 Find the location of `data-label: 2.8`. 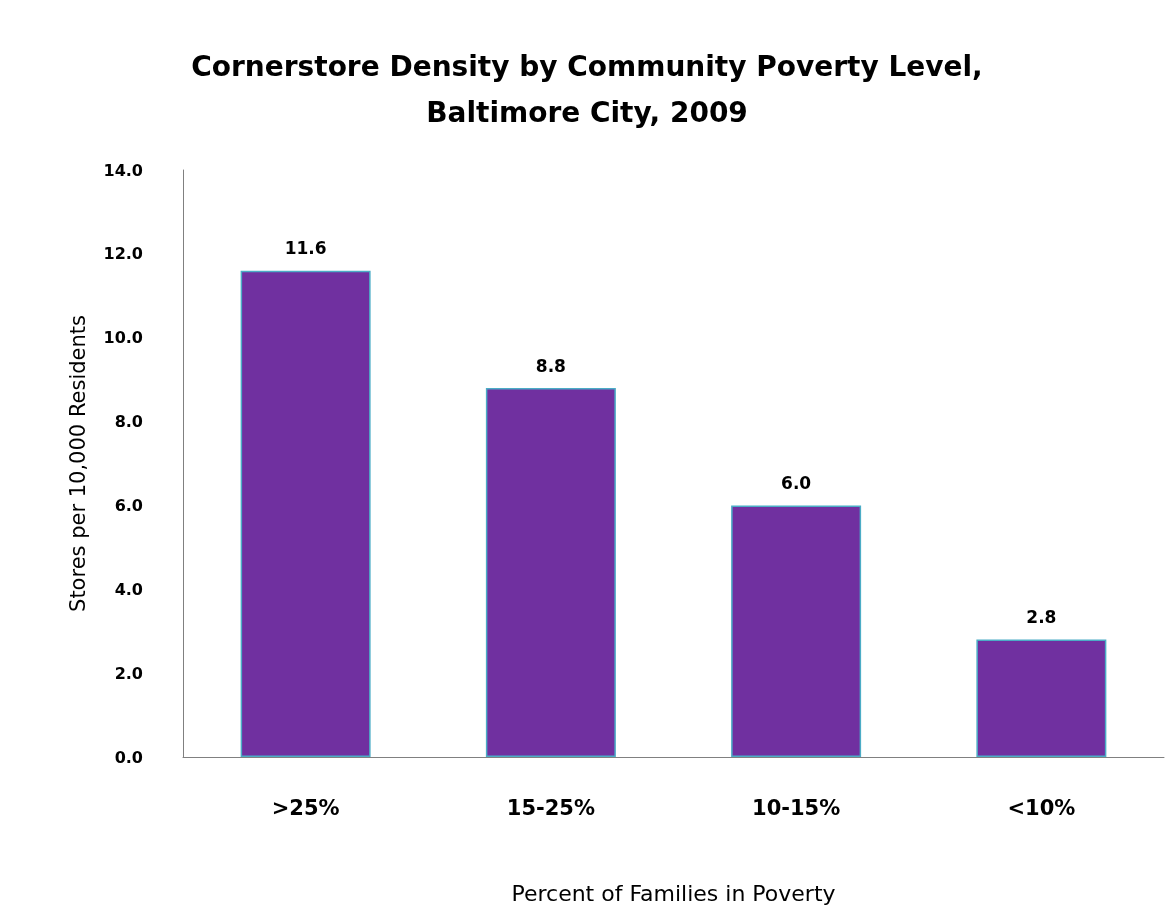

data-label: 2.8 is located at coordinates (1041, 617).